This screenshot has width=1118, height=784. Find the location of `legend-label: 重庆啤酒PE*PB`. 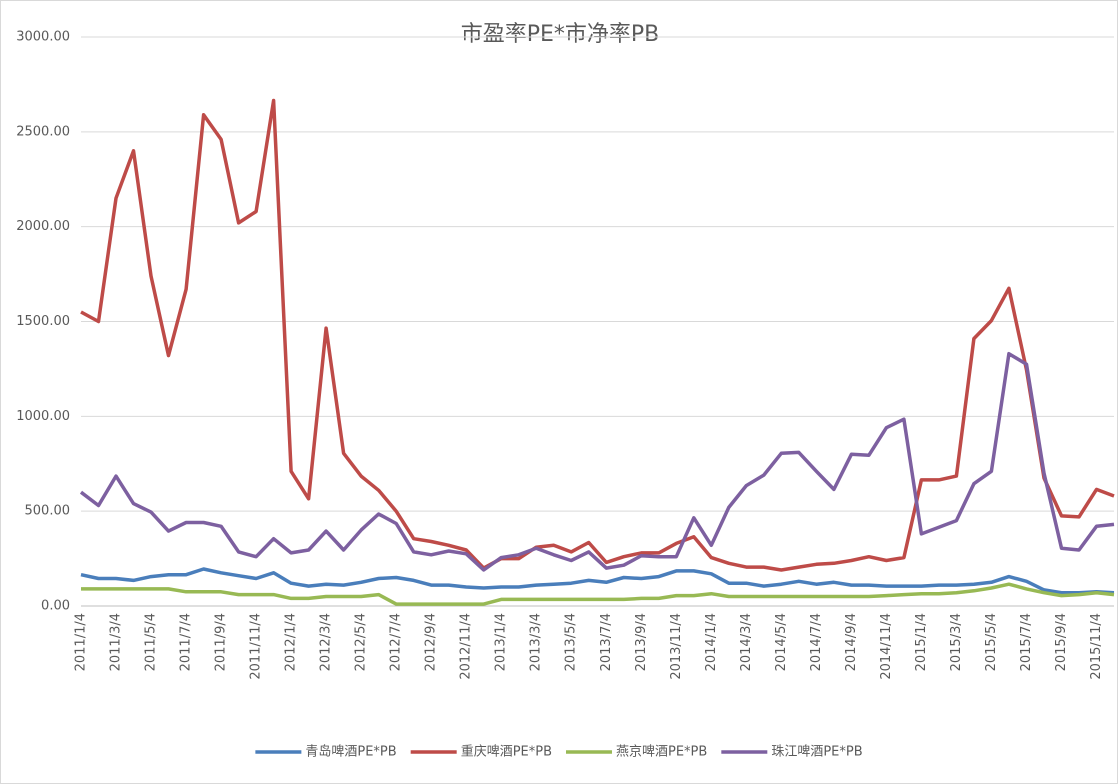

legend-label: 重庆啤酒PE*PB is located at coordinates (506, 752).